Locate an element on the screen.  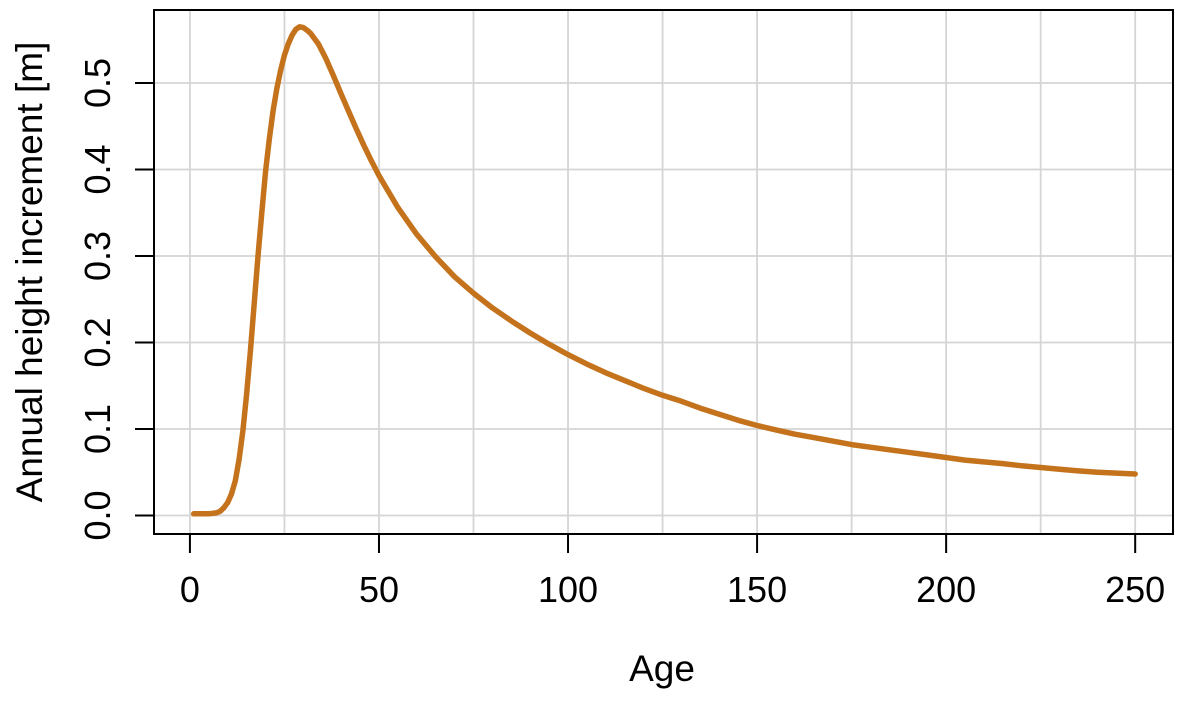
y-tick-label: 0.2 is located at coordinates (97, 342).